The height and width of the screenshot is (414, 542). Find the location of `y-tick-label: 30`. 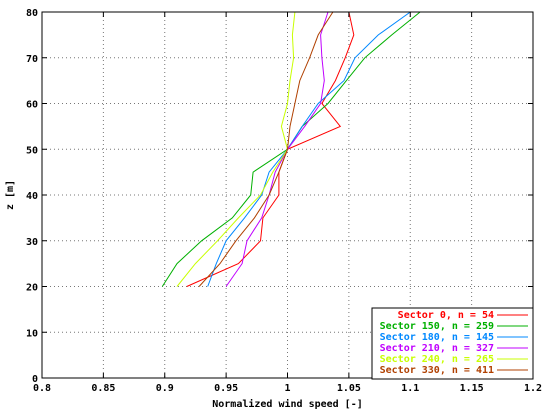

y-tick-label: 30 is located at coordinates (32, 242).